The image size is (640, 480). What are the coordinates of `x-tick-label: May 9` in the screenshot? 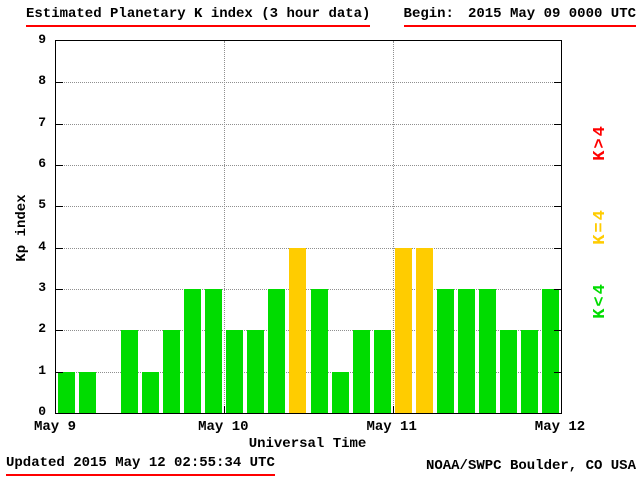 It's located at (55, 427).